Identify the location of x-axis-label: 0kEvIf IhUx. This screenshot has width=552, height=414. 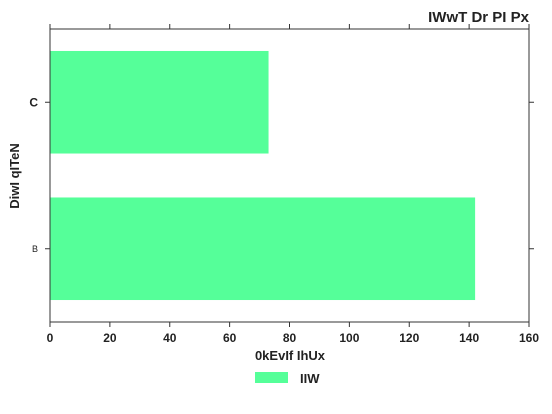
(290, 355).